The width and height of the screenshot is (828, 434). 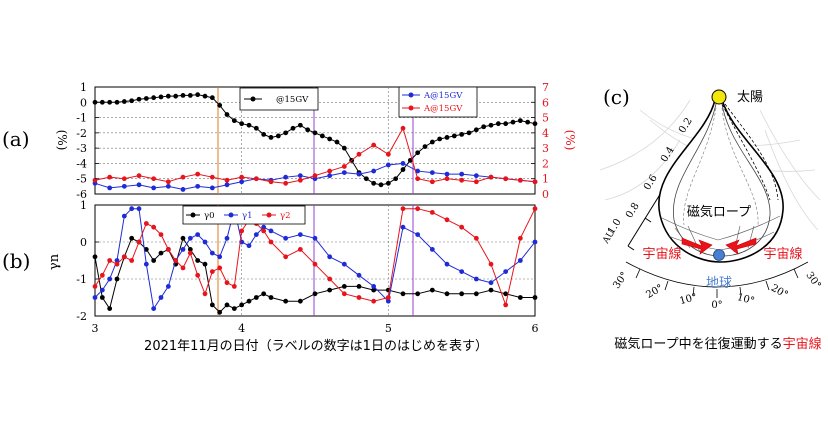 I want to click on chart-a-legend-right-red: A@15GV, so click(x=443, y=109).